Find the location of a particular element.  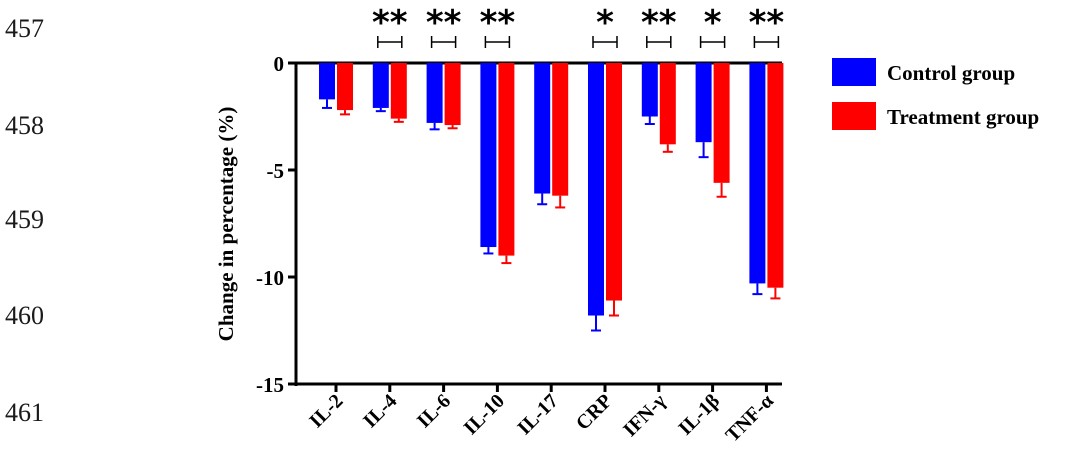

legend-label-treatment: Treatment group is located at coordinates (963, 117).